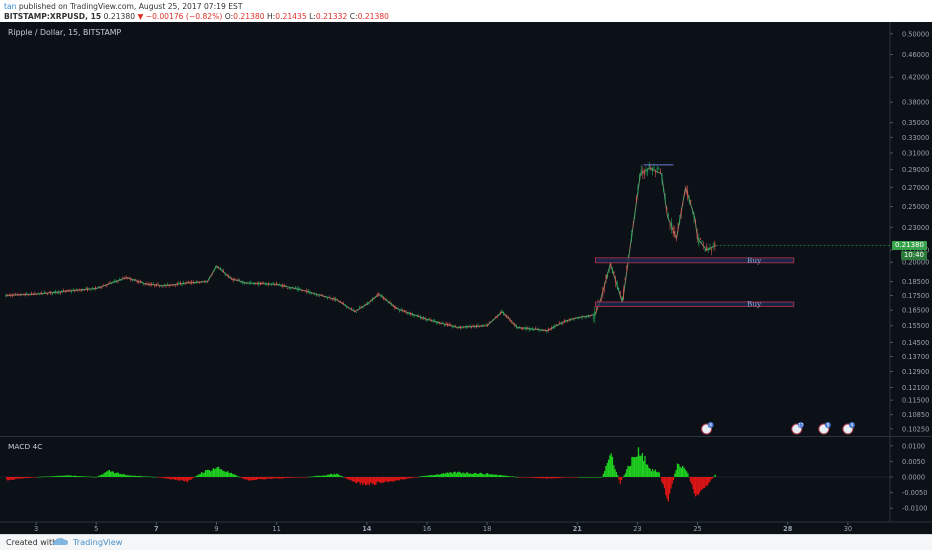 This screenshot has width=932, height=550. Describe the element at coordinates (10, 6) in the screenshot. I see `username-link: tan` at that location.